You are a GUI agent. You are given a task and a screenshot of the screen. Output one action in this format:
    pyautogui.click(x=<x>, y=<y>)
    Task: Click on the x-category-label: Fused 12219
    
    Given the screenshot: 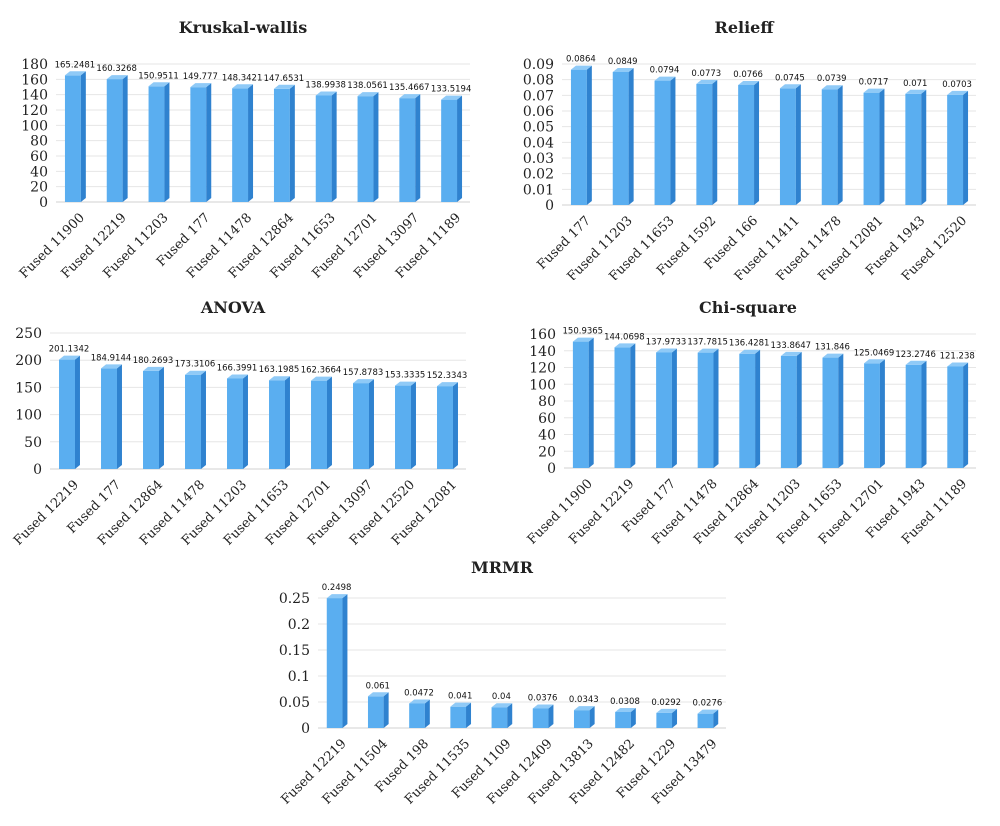 What is the action you would take?
    pyautogui.click(x=46, y=512)
    